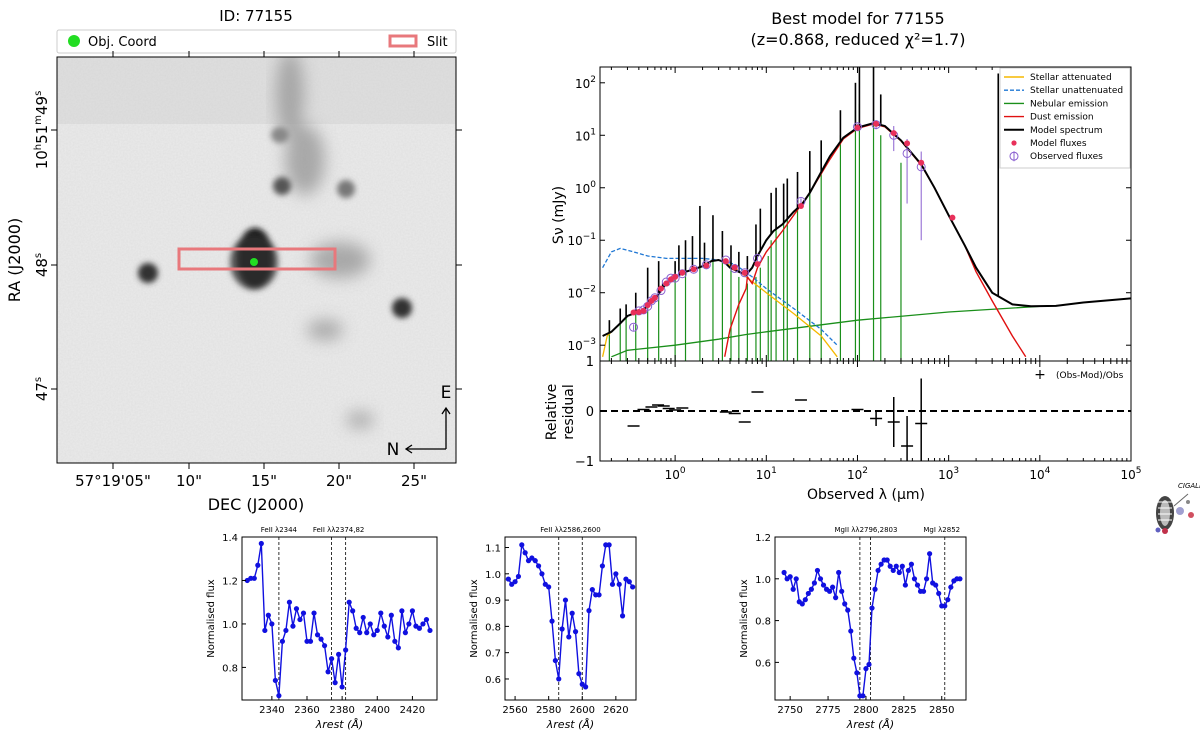 The height and width of the screenshot is (736, 1200). I want to click on residual-xtick-label: 10², so click(857, 474).